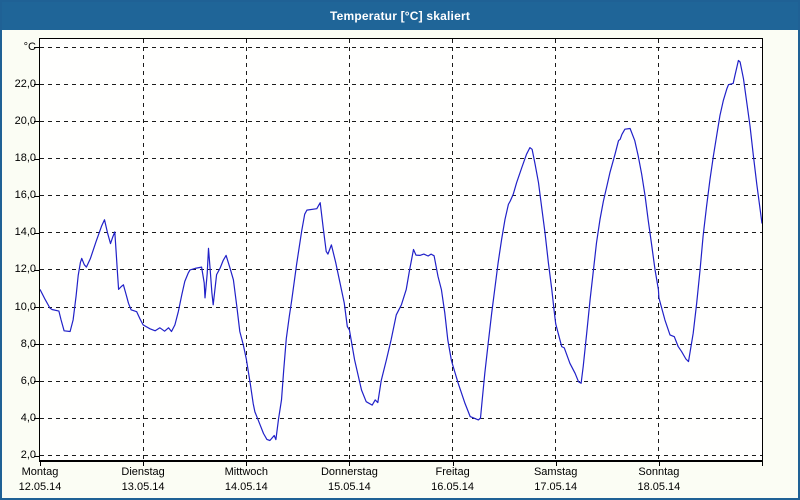 This screenshot has height=500, width=800. What do you see at coordinates (28, 417) in the screenshot?
I see `y-tick-label: 4,0` at bounding box center [28, 417].